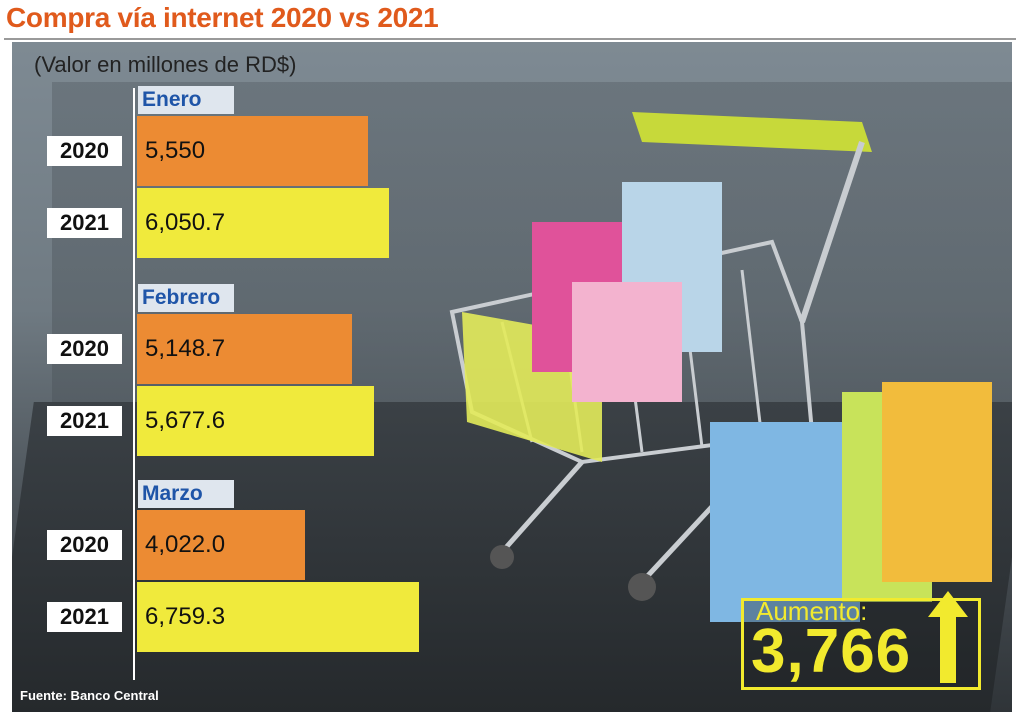 Image resolution: width=1024 pixels, height=721 pixels. Describe the element at coordinates (186, 100) in the screenshot. I see `month-label: Enero` at that location.